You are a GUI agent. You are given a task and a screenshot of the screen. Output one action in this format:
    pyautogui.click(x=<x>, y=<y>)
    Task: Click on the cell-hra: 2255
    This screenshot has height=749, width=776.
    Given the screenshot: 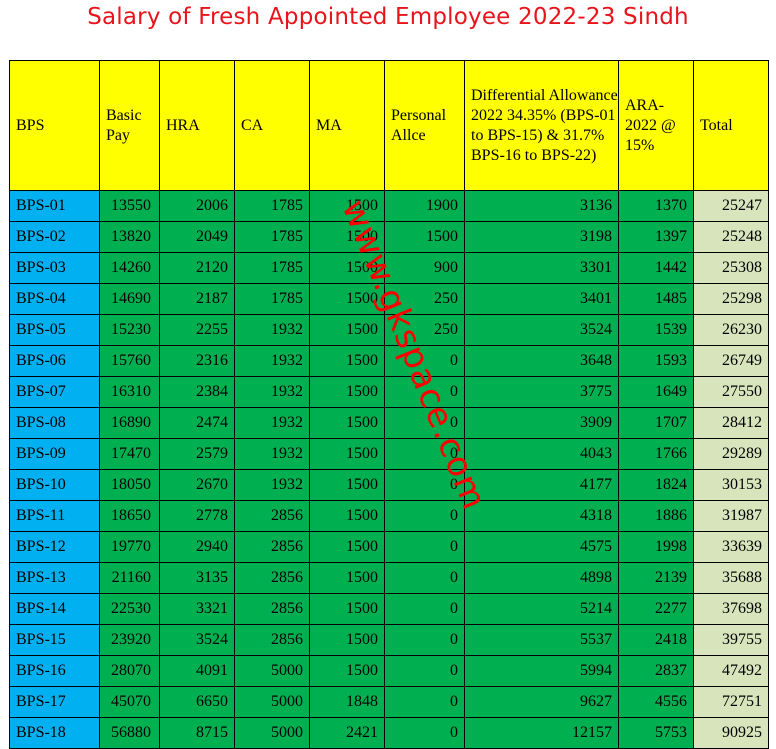 What is the action you would take?
    pyautogui.click(x=197, y=330)
    